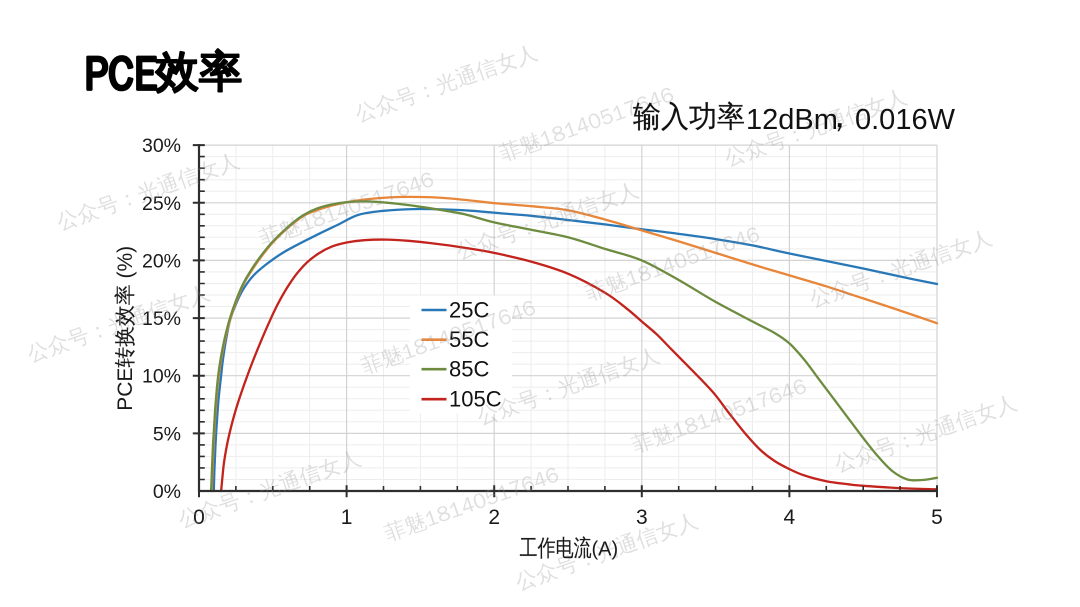 The height and width of the screenshot is (607, 1080). I want to click on svg-text: 10%, so click(161, 377).